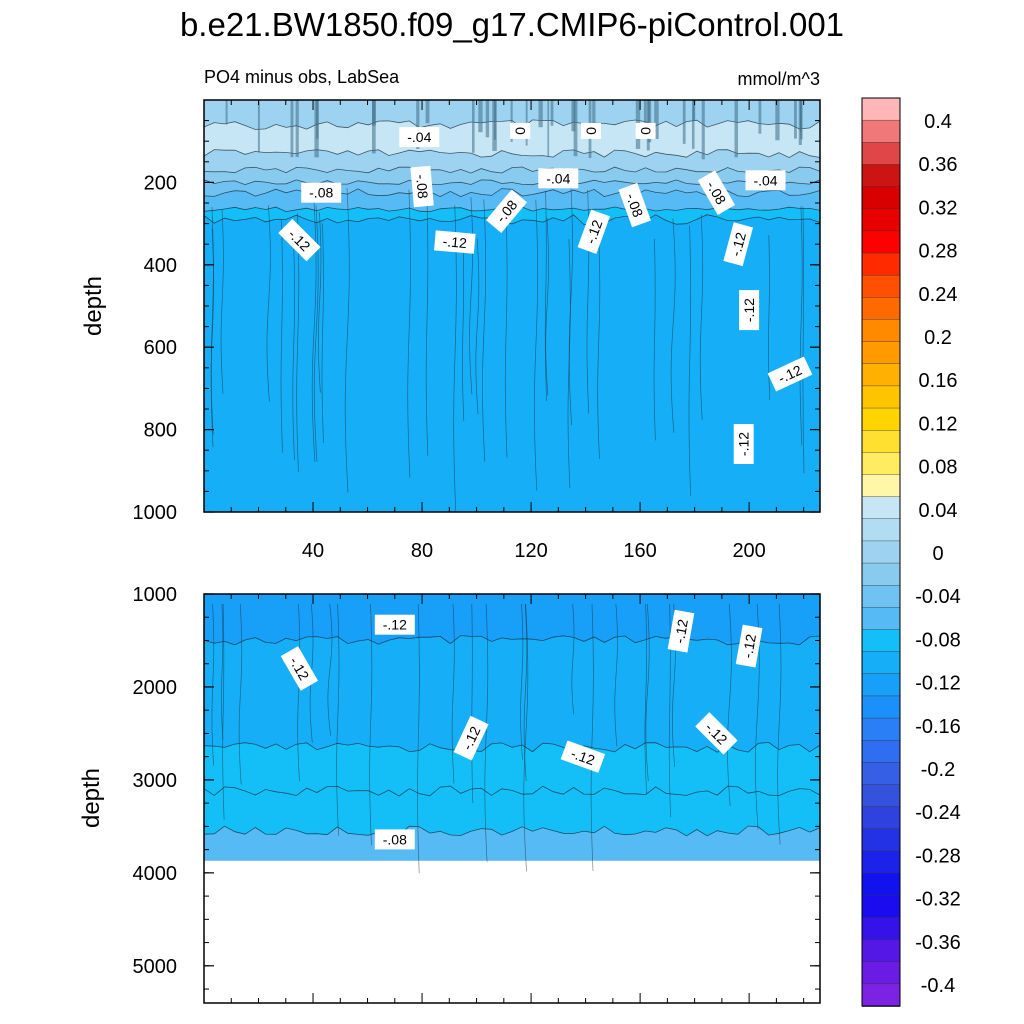 The width and height of the screenshot is (1024, 1024). Describe the element at coordinates (938, 943) in the screenshot. I see `colorbar-tick-label: -0.36` at that location.